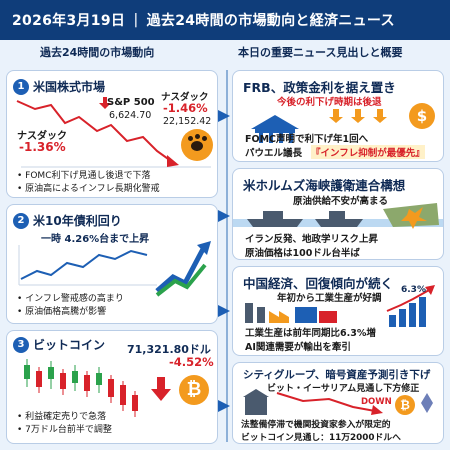  I want to click on center-divider, so click(227, 256).